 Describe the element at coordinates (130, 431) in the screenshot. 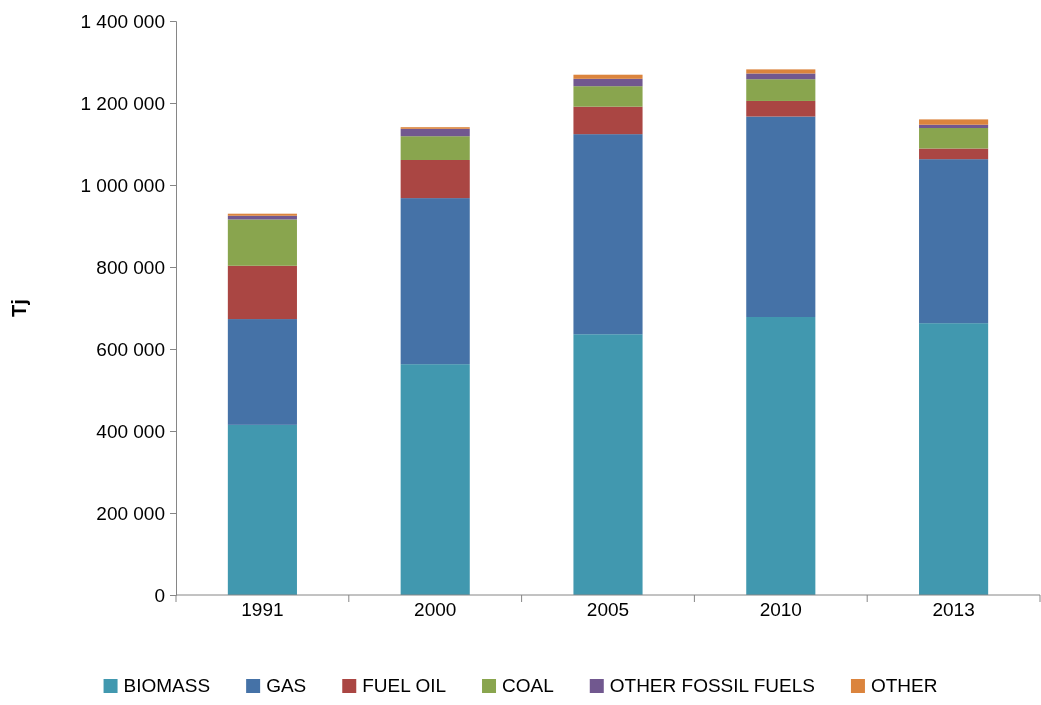

I see `y-tick-label: 400 000` at that location.